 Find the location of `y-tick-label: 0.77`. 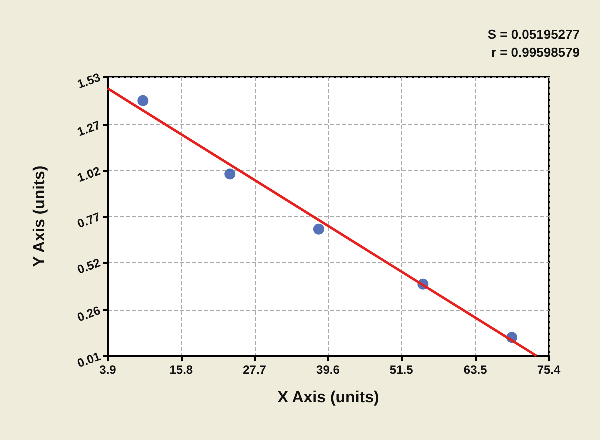

y-tick-label: 0.77 is located at coordinates (89, 221).